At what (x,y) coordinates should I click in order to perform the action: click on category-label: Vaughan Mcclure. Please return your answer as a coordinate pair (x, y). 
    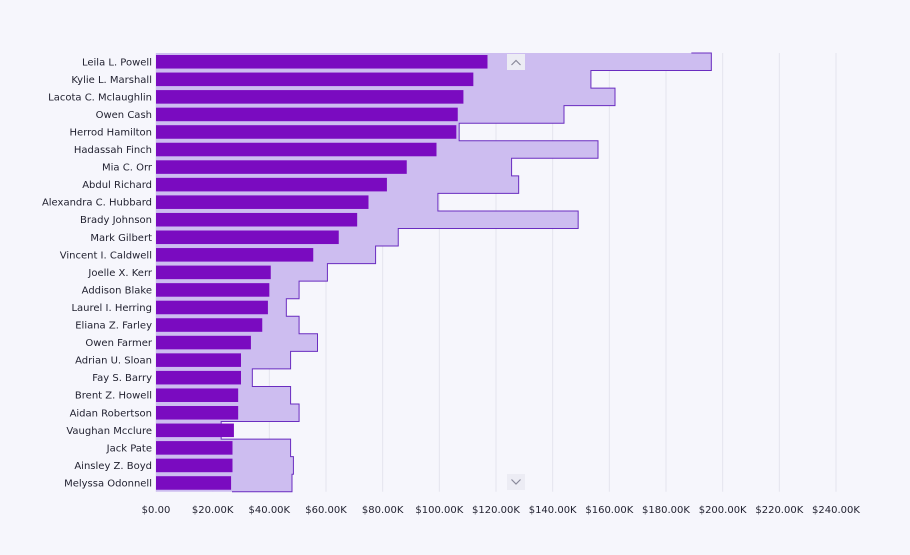
    Looking at the image, I should click on (109, 431).